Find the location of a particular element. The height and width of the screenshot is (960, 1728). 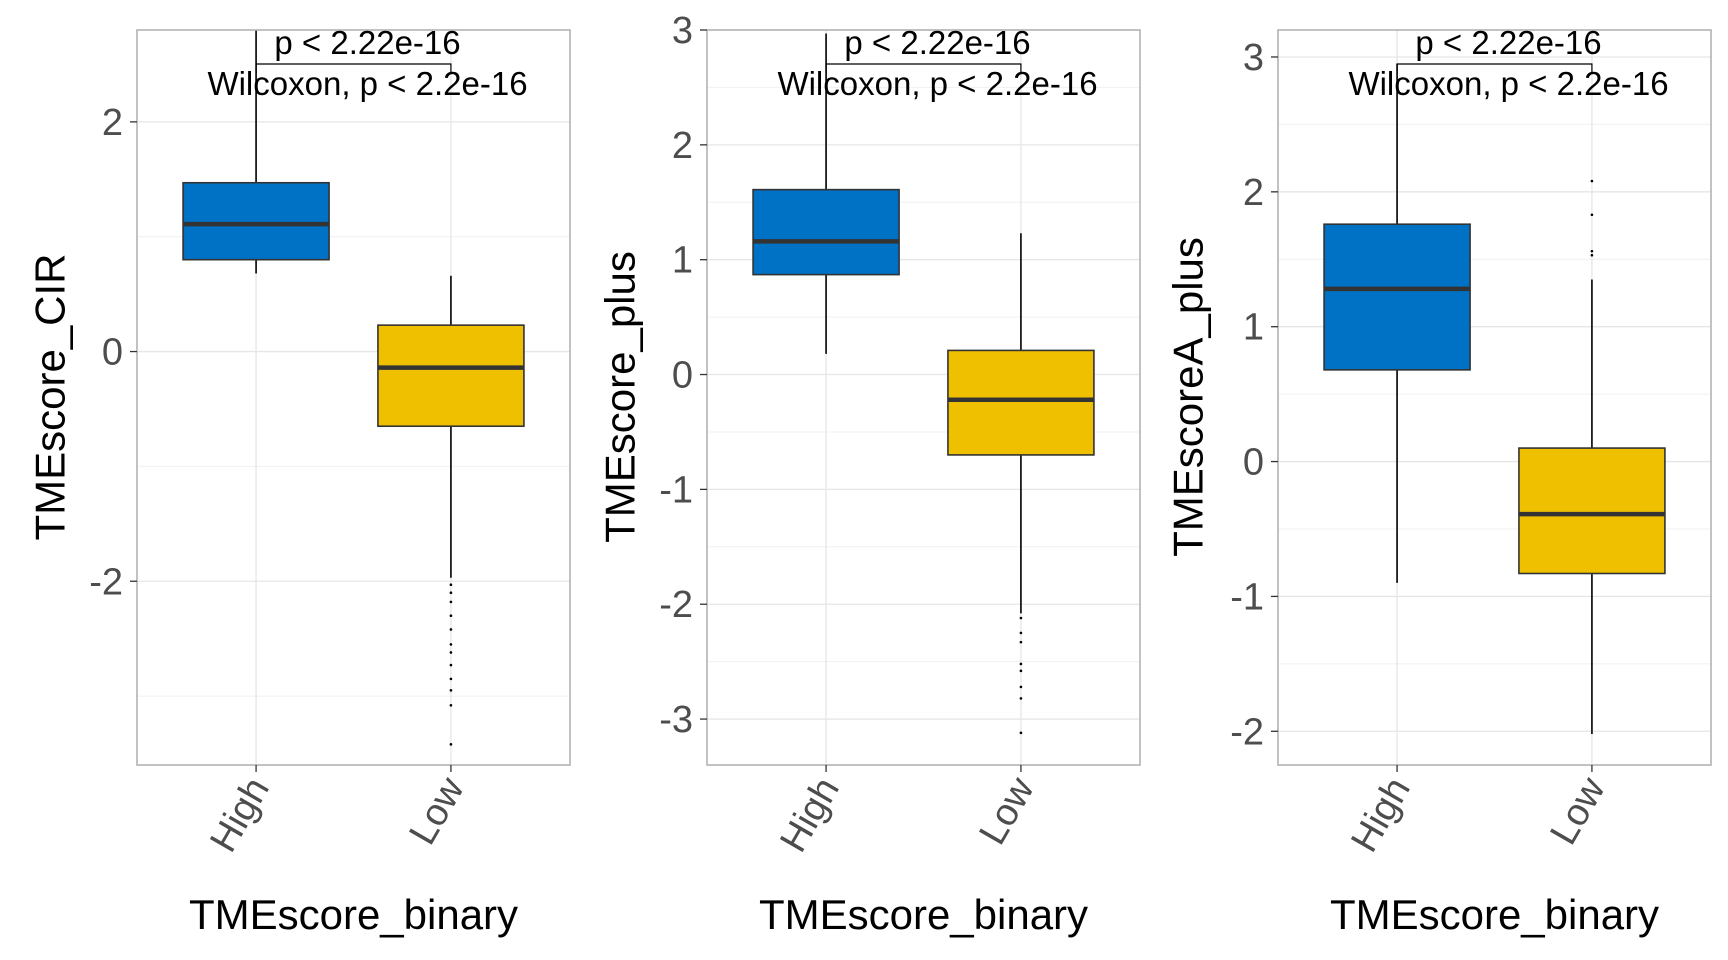

y-axis-title: TMEscore_CIR is located at coordinates (50, 396).